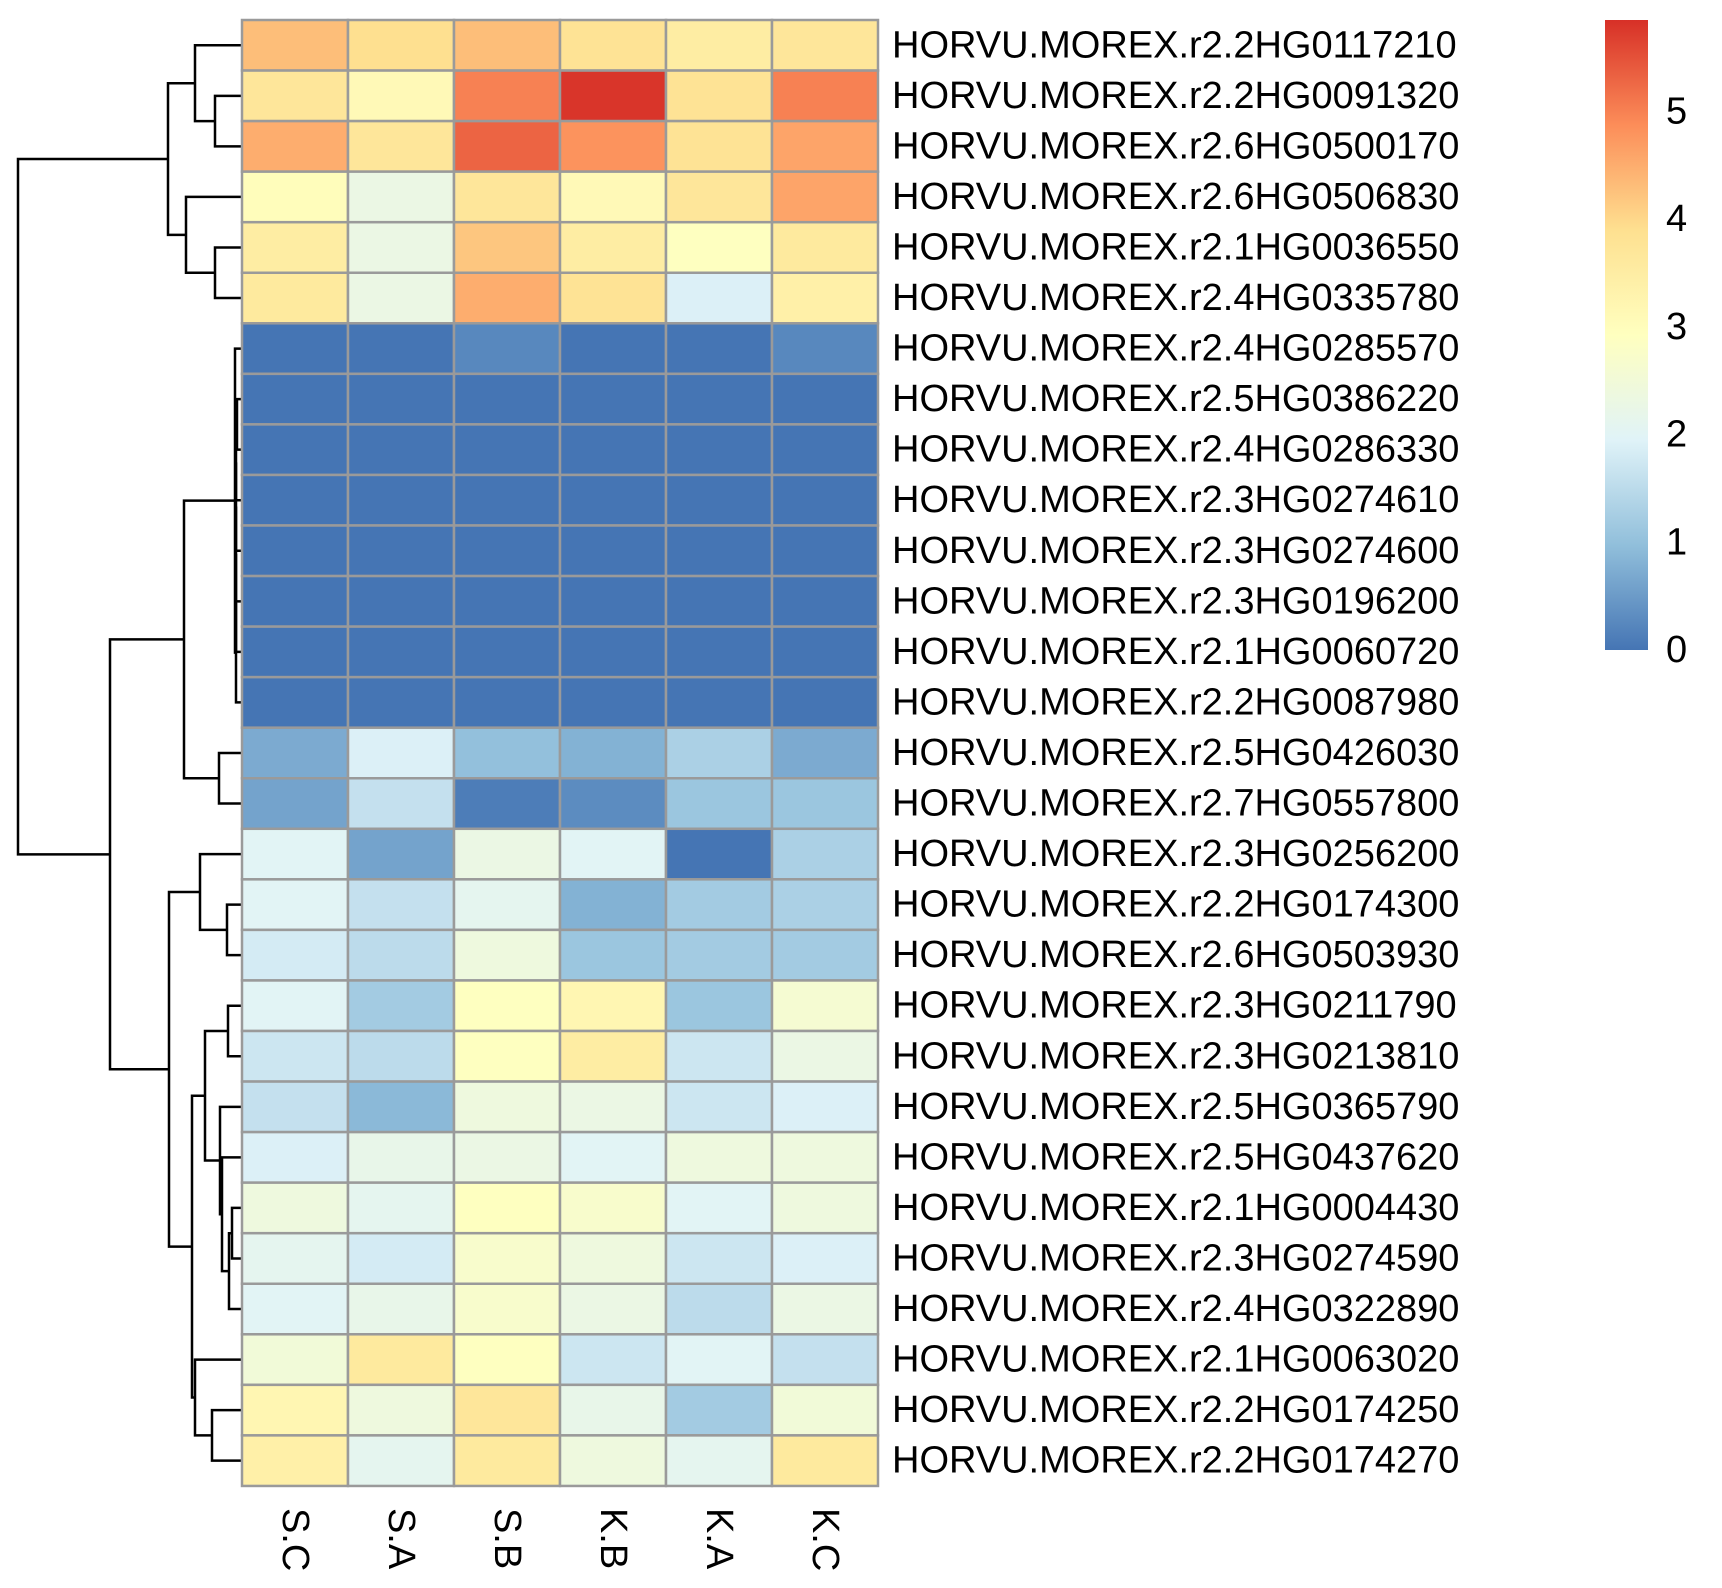 This screenshot has height=1588, width=1722. I want to click on row-label: HORVU.MOREX.r2.4HG0286330, so click(1175, 450).